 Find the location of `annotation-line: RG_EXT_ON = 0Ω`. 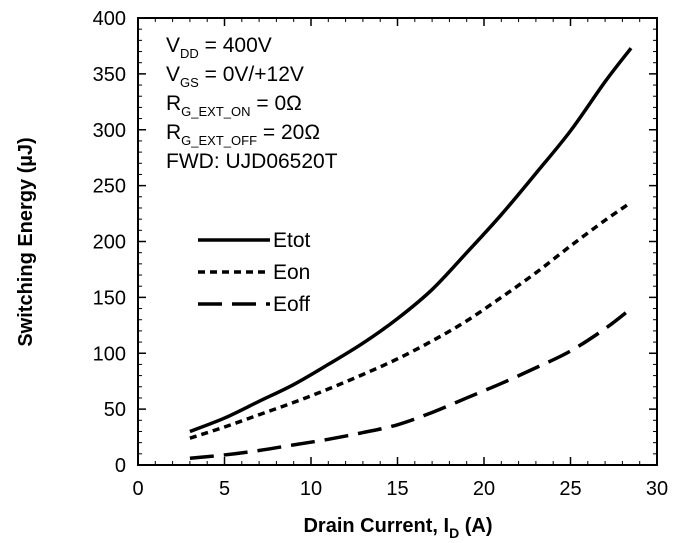

annotation-line: RG_EXT_ON = 0Ω is located at coordinates (234, 105).